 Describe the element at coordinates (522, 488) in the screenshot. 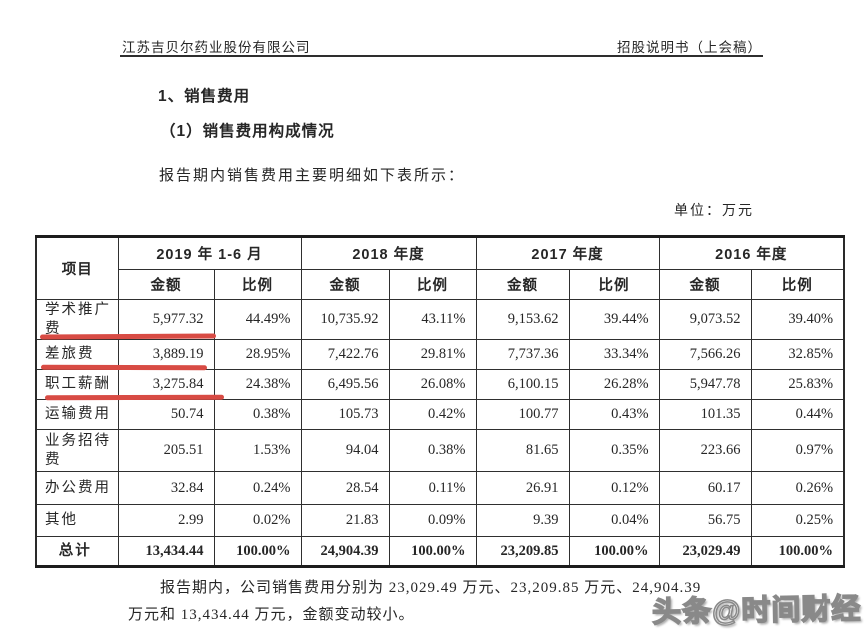

I see `table-cell: 26.91` at that location.